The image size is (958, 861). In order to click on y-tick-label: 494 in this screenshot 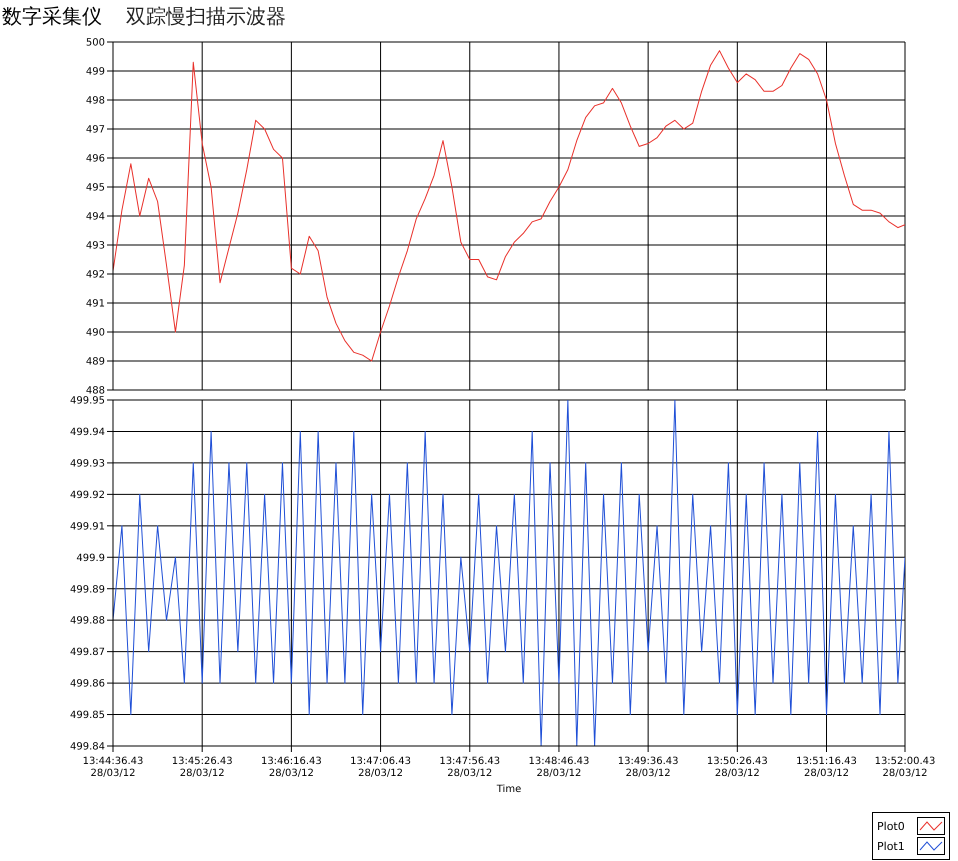, I will do `click(95, 217)`.